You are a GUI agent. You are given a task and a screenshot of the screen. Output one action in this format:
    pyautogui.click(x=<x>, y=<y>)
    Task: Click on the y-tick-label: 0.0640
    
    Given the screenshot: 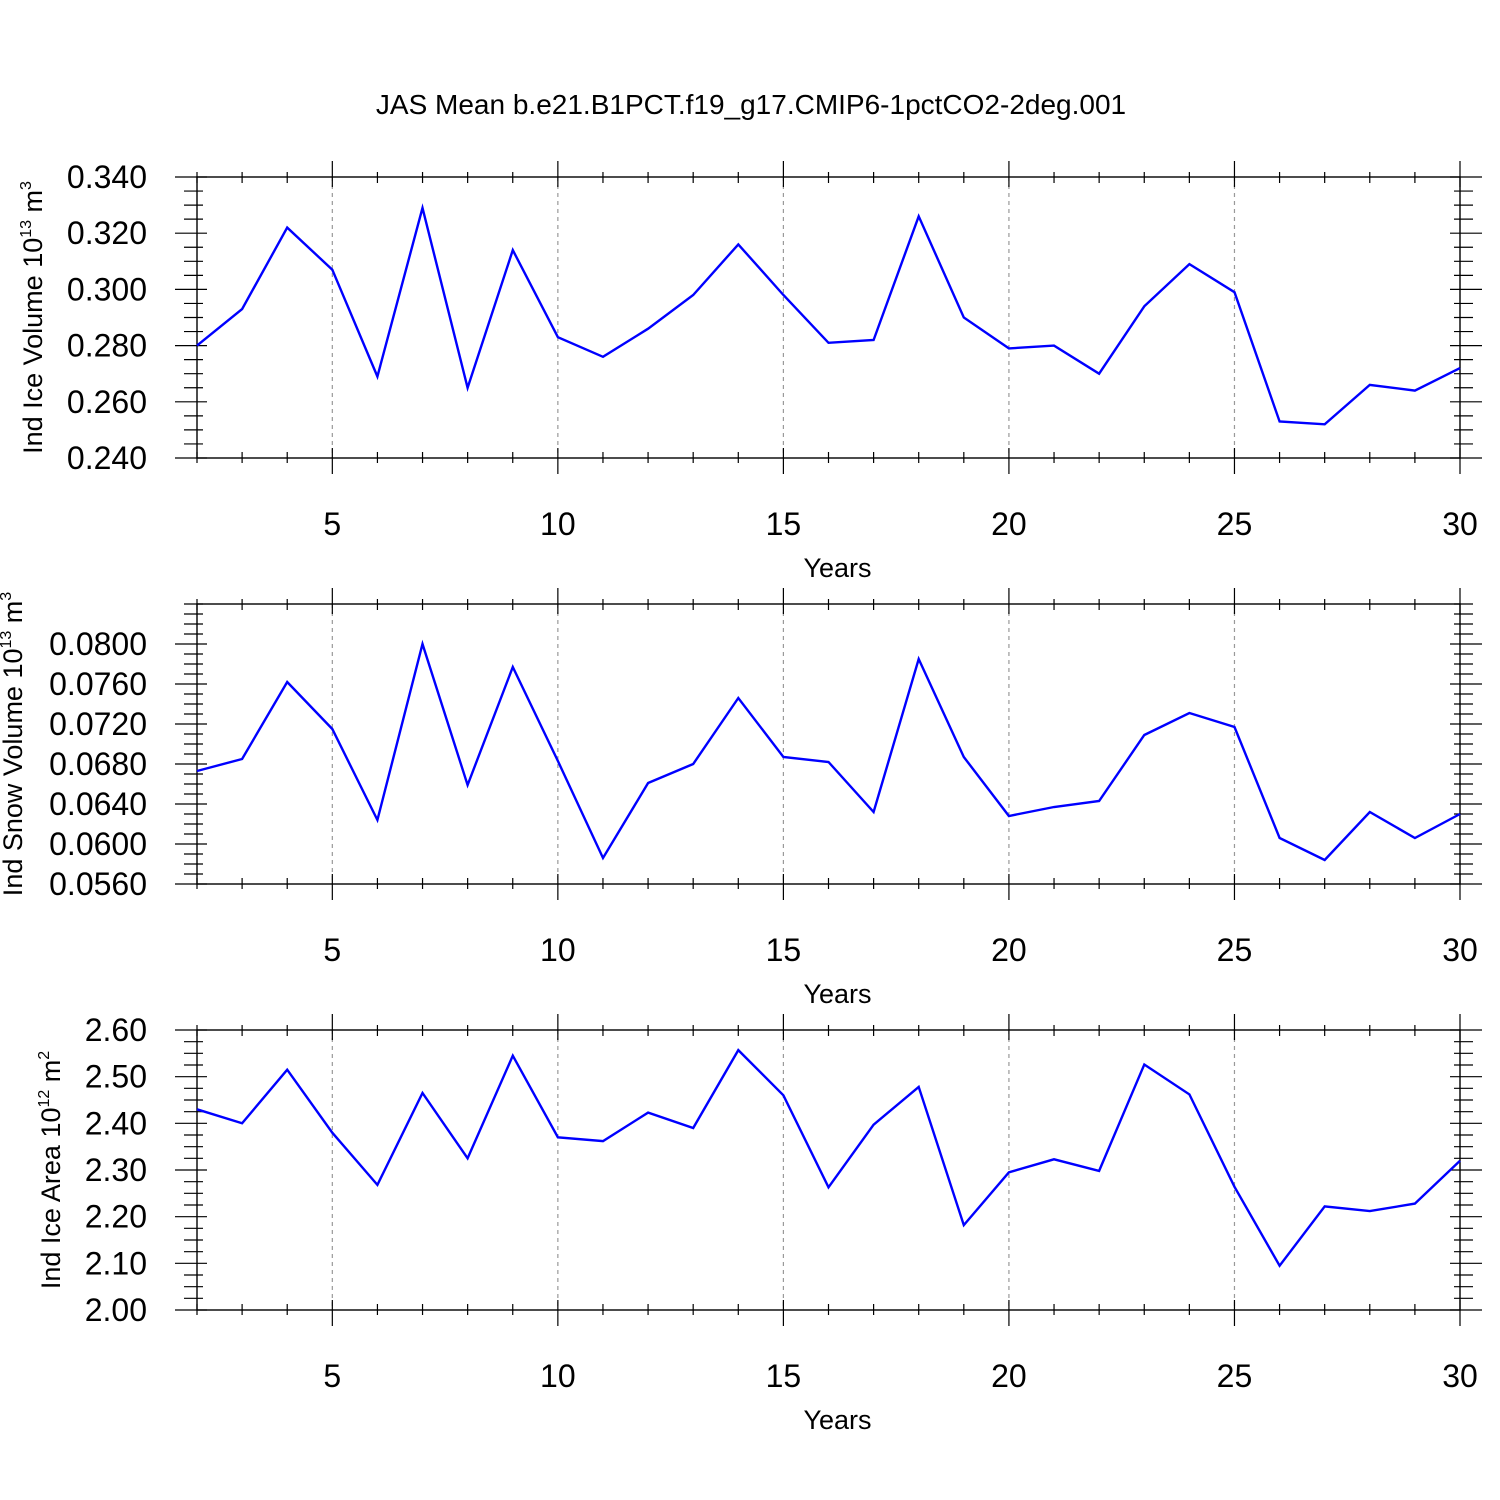 What is the action you would take?
    pyautogui.click(x=98, y=804)
    